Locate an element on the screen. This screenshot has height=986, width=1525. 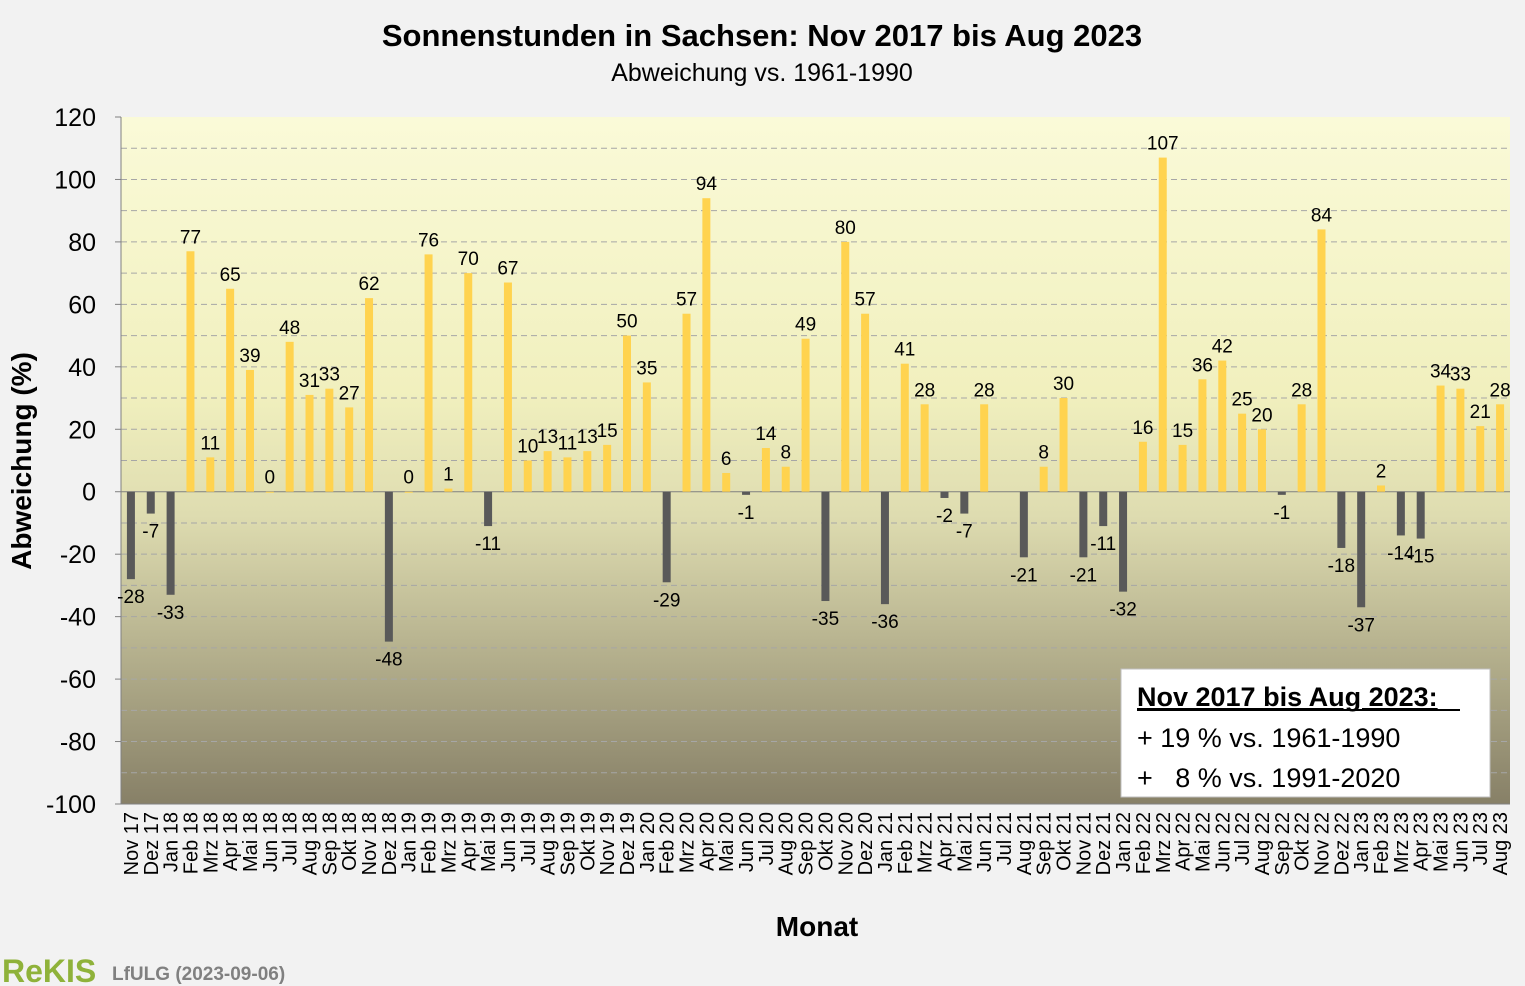
x-tick-label: Nov 21 is located at coordinates (1084, 843).